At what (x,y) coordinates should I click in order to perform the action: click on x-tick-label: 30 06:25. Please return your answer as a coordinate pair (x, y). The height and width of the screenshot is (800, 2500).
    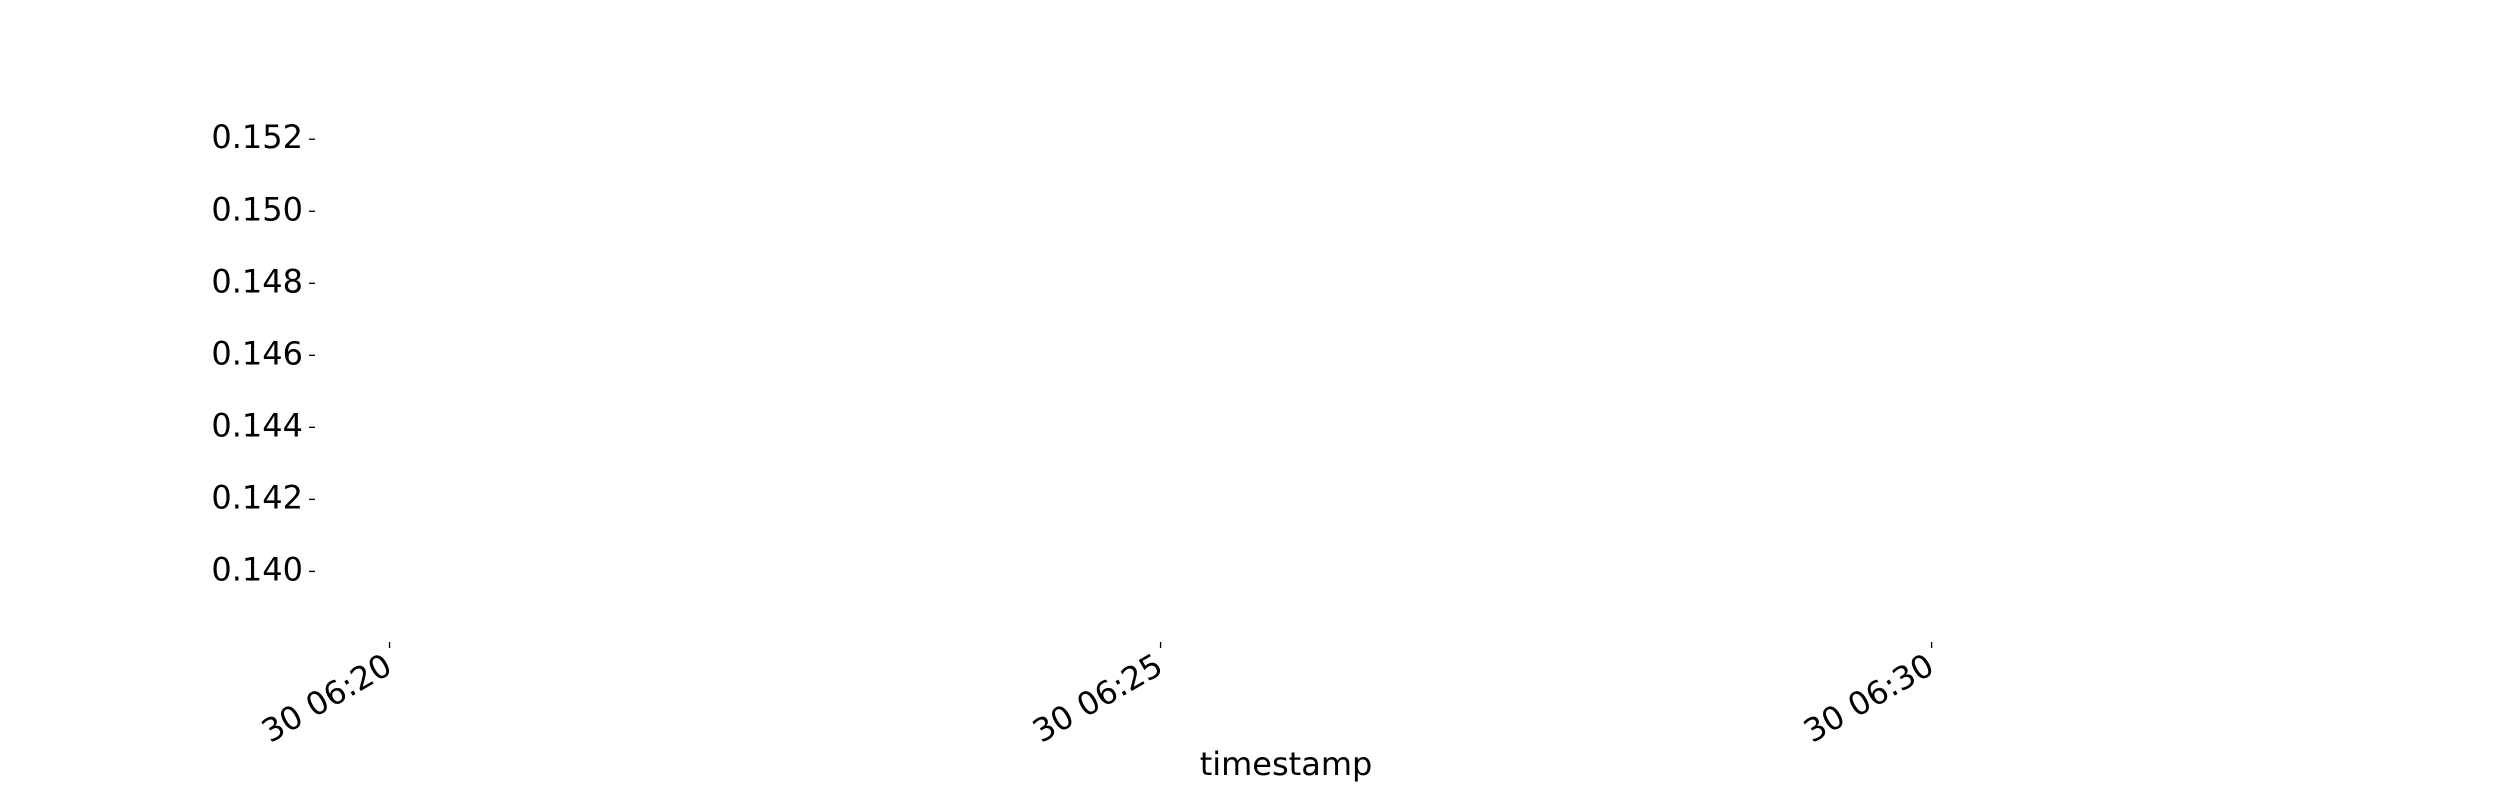
    Looking at the image, I should click on (1097, 698).